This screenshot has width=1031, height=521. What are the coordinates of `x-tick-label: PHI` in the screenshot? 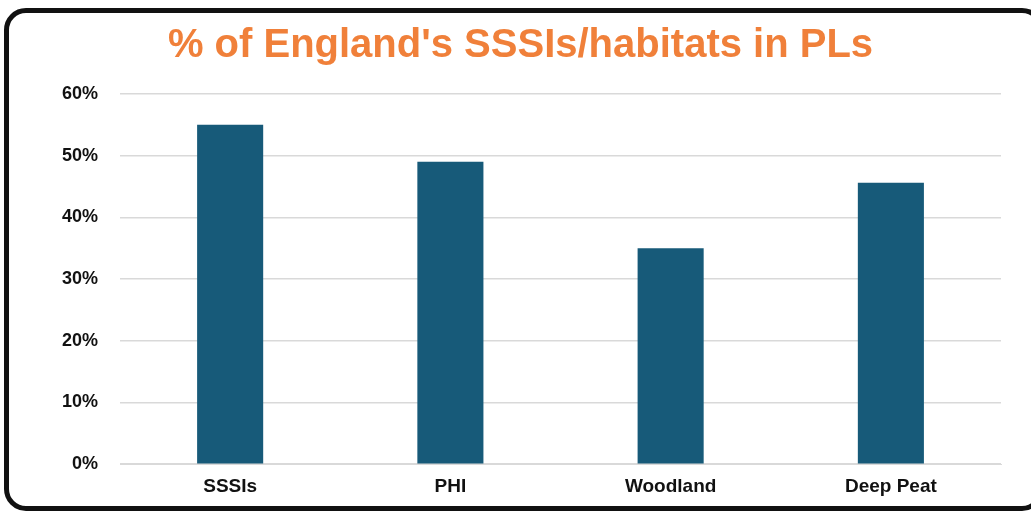 It's located at (450, 485).